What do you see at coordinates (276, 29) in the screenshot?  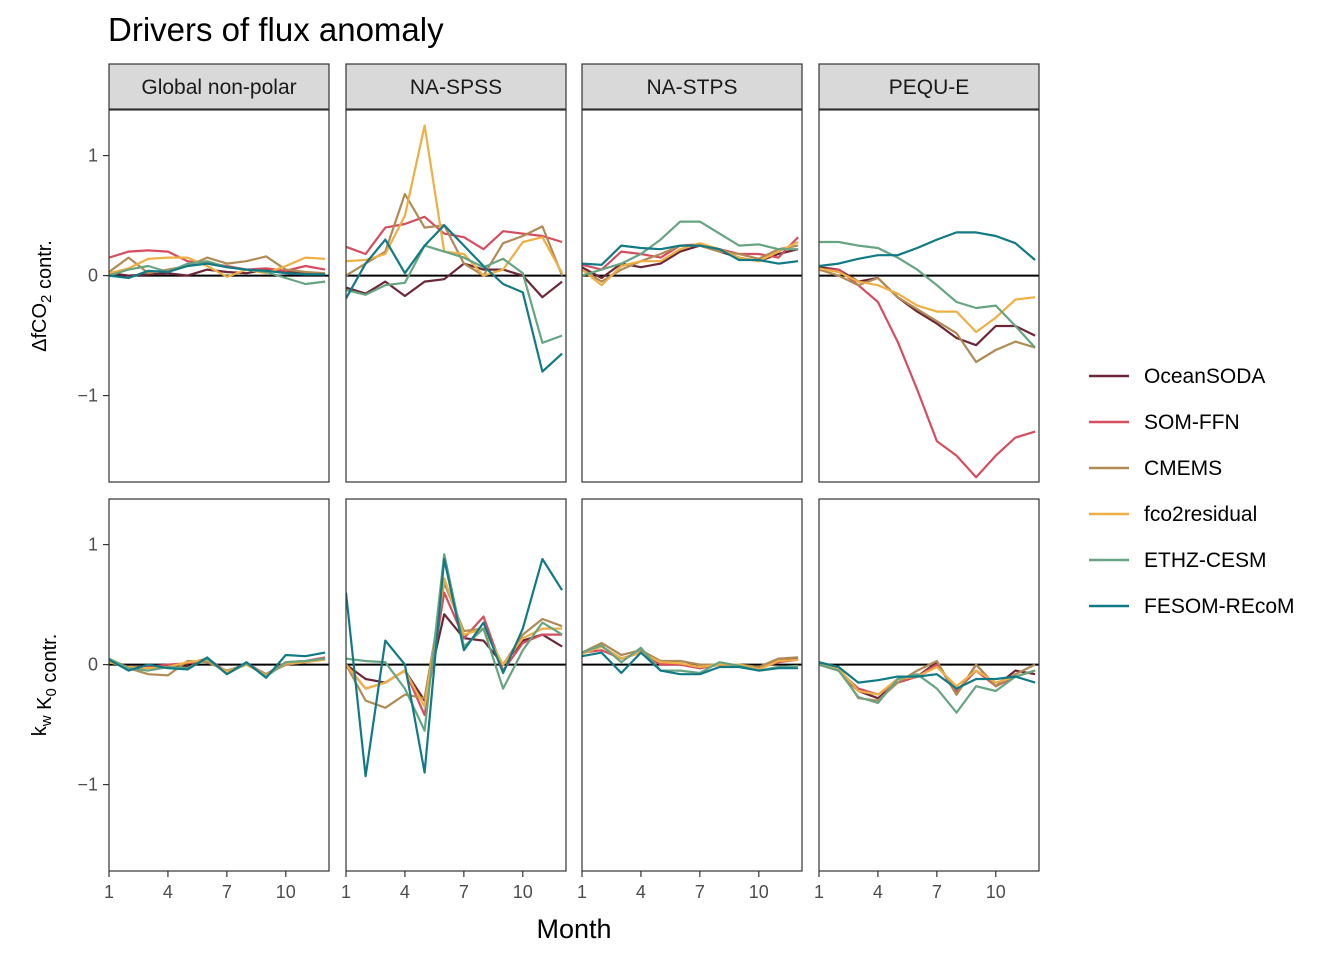 I see `chart-title: Drivers of flux anomaly` at bounding box center [276, 29].